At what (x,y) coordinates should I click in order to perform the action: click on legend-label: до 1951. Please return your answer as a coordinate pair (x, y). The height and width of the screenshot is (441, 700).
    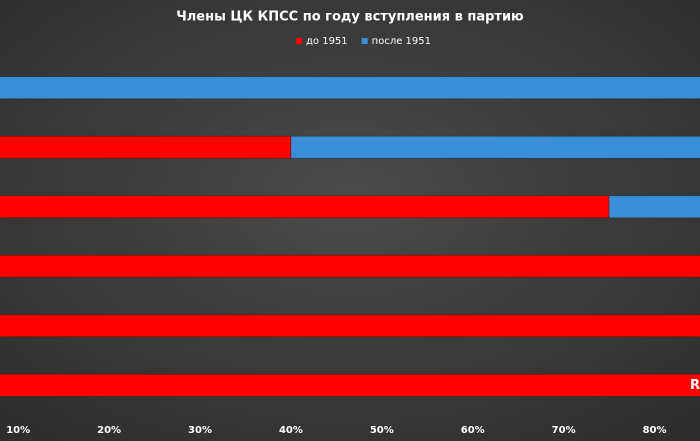
    Looking at the image, I should click on (327, 41).